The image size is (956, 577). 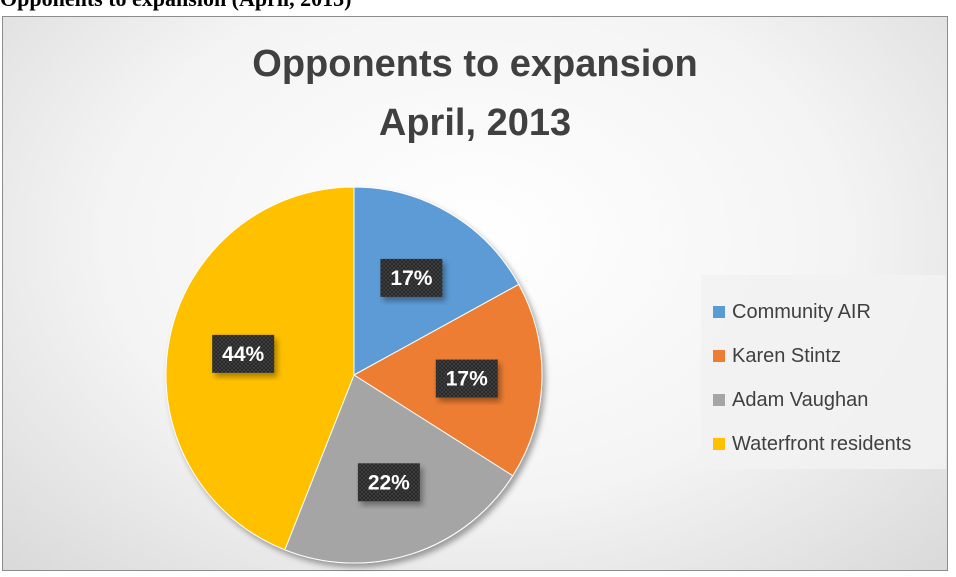 I want to click on data-label-adam-vaughan: 22%, so click(x=388, y=482).